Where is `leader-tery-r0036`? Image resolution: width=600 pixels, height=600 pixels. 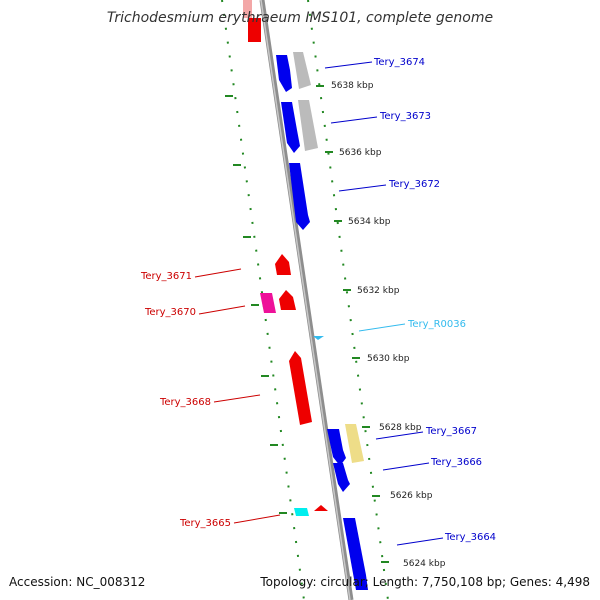 leader-tery-r0036 is located at coordinates (382, 327).